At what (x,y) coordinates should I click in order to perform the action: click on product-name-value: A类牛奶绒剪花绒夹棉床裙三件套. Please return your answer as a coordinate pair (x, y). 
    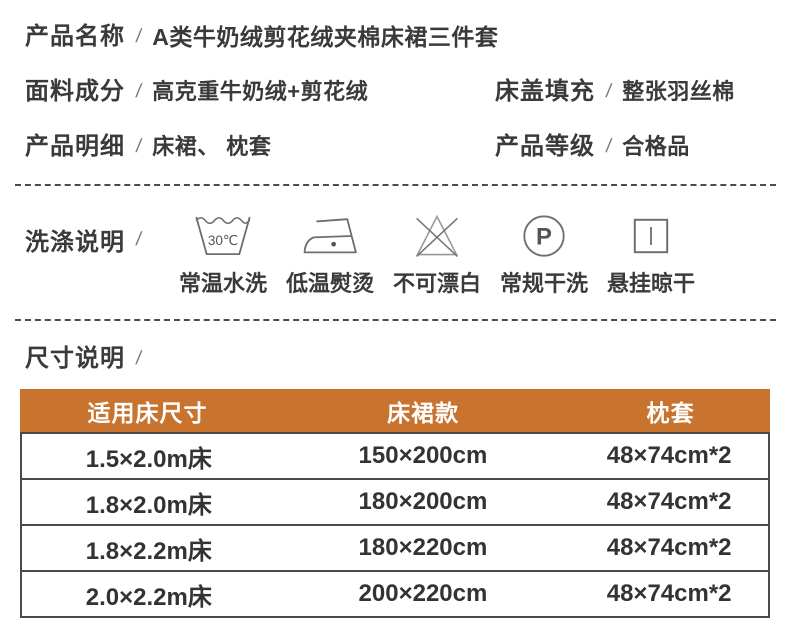
    Looking at the image, I should click on (325, 37).